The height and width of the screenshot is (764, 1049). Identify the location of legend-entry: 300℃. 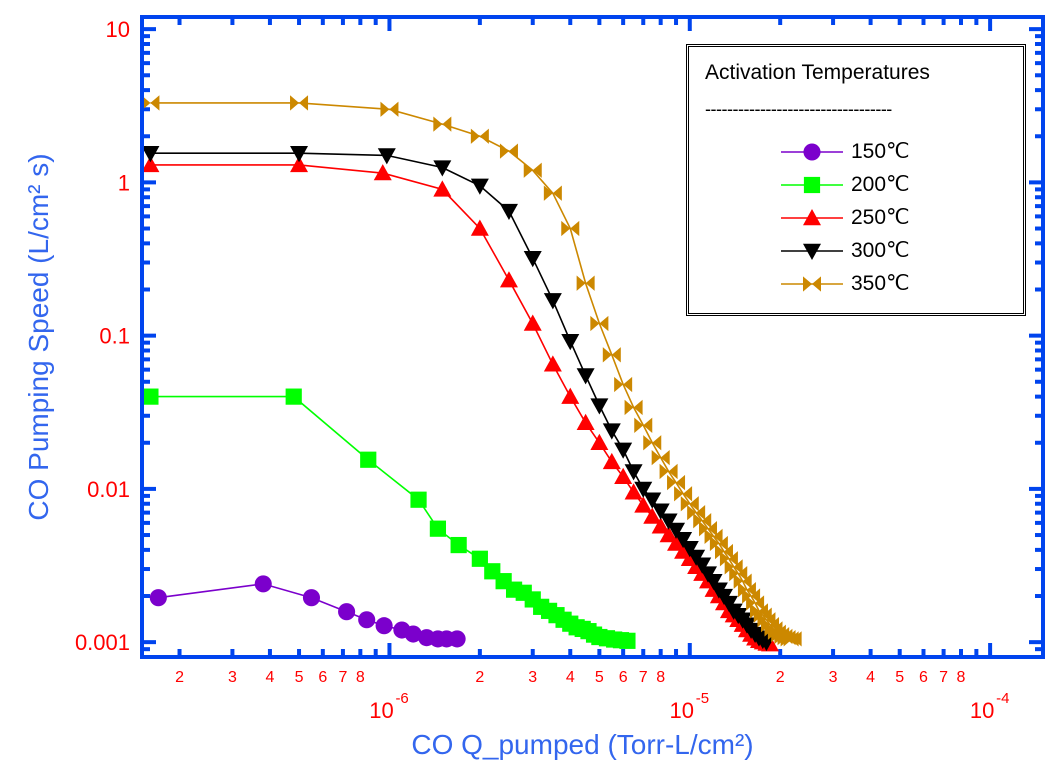
(859, 251).